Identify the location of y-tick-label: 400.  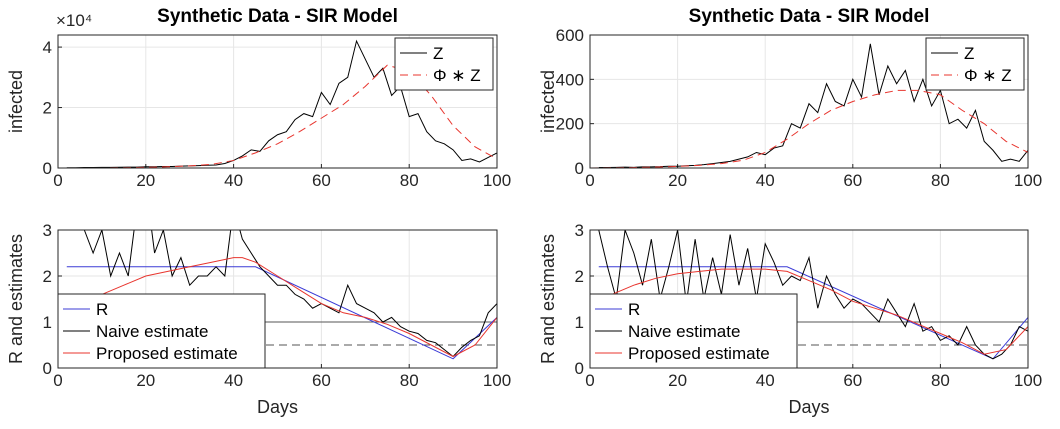
(570, 79).